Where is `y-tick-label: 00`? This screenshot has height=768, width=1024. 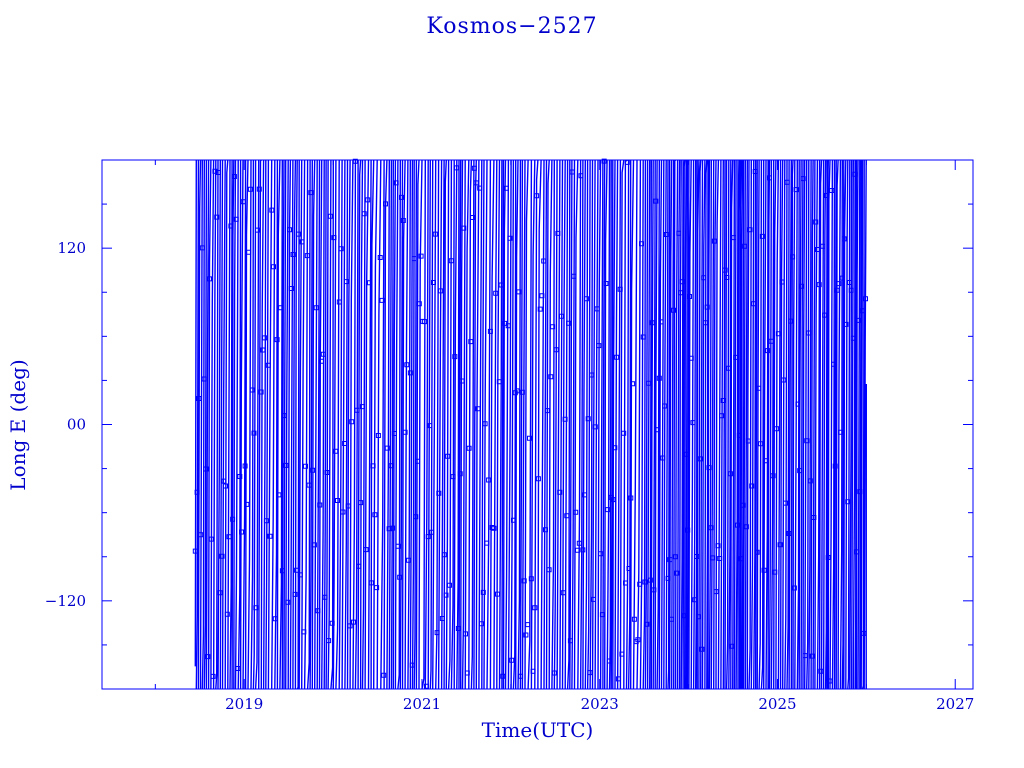 y-tick-label: 00 is located at coordinates (76, 425).